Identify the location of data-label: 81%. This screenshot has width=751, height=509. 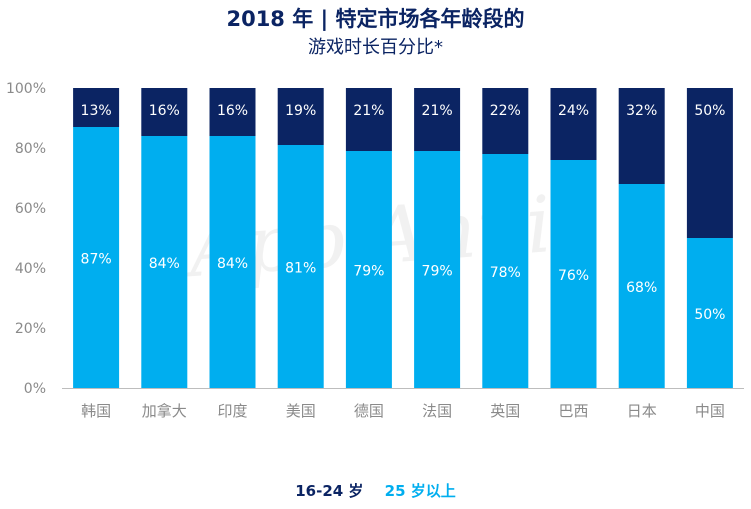
(300, 269).